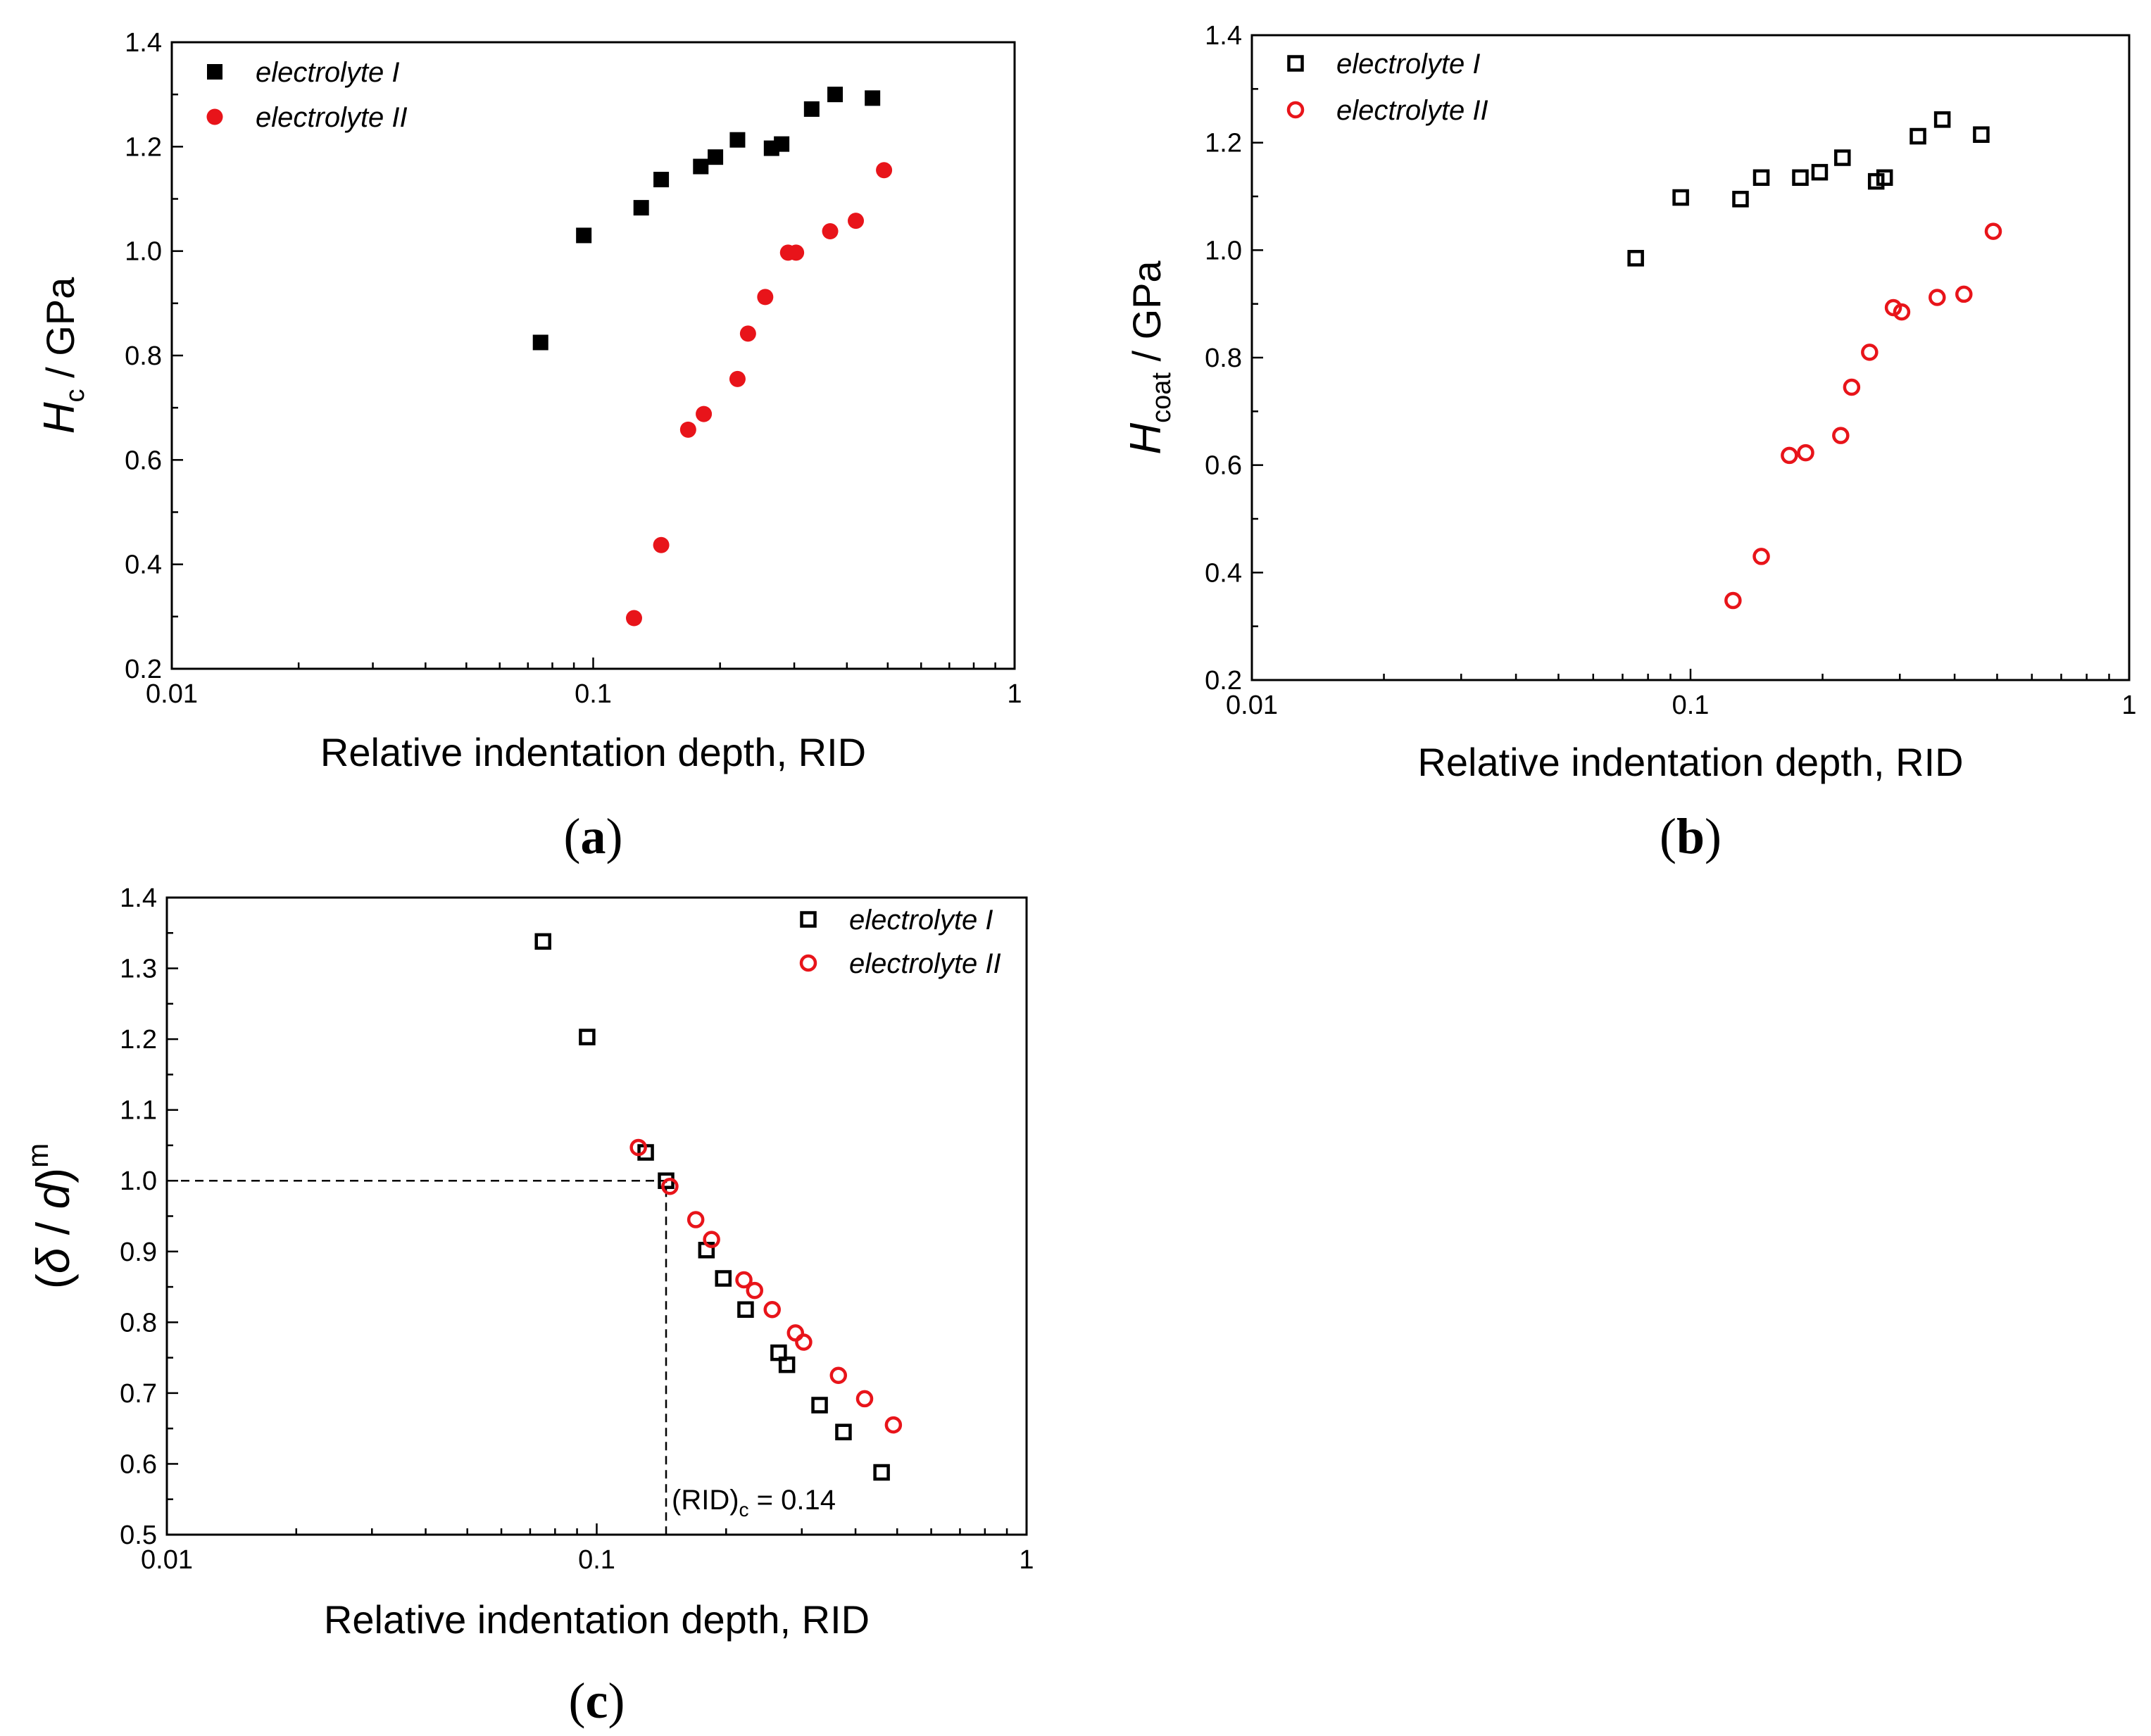  I want to click on y-title-subscript: c, so click(76, 395).